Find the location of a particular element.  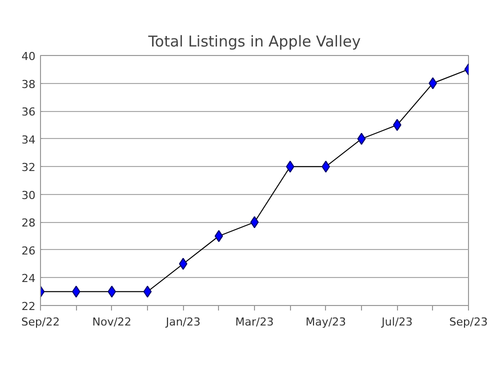

y-tick-label: 24 is located at coordinates (29, 279).